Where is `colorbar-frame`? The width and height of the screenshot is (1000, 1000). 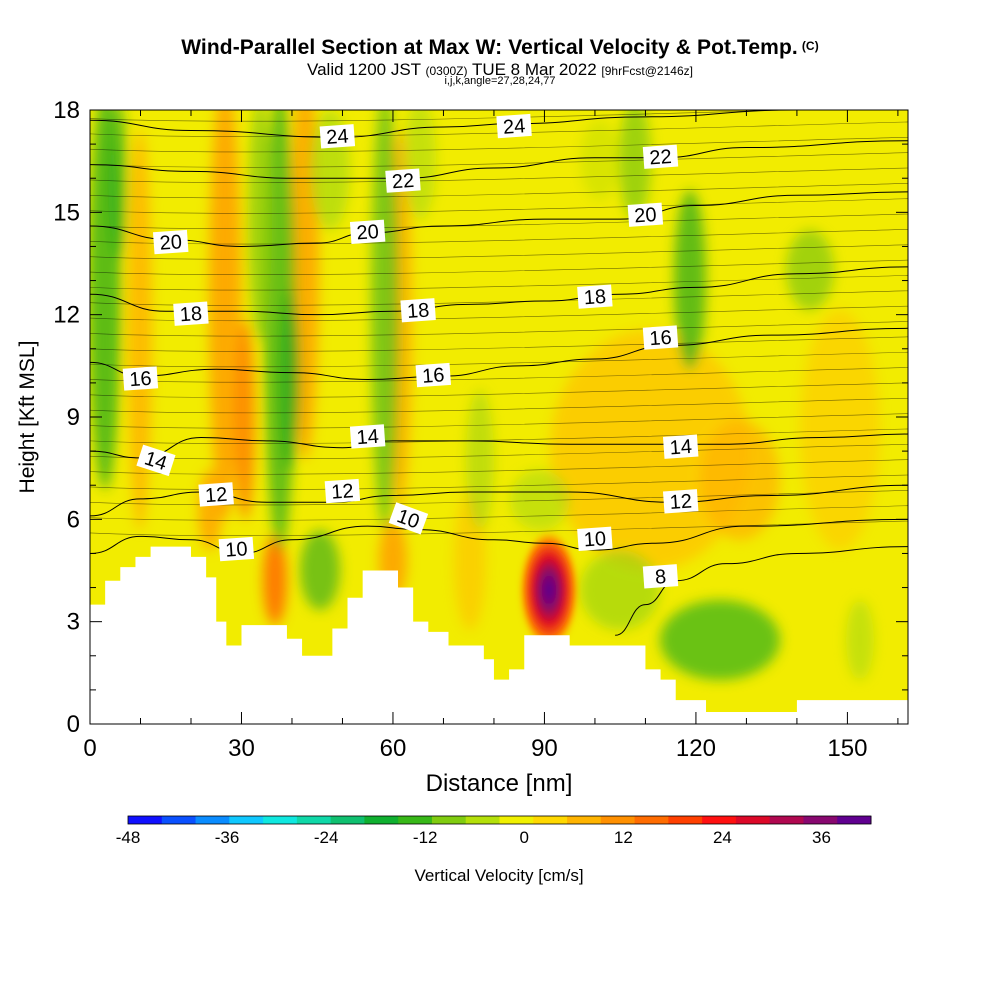
colorbar-frame is located at coordinates (499, 820).